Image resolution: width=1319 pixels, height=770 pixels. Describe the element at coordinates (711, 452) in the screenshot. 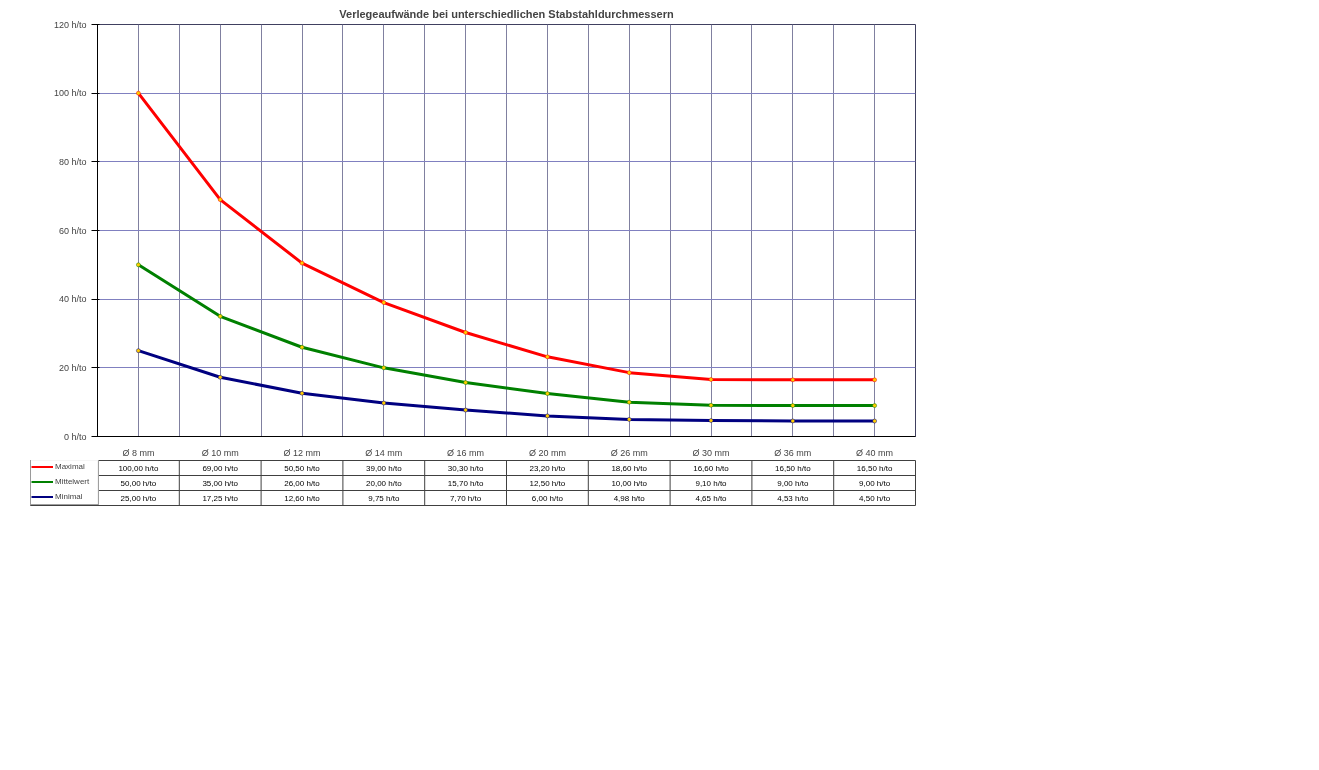

I see `x-tick-label: Ø 30 mm` at that location.